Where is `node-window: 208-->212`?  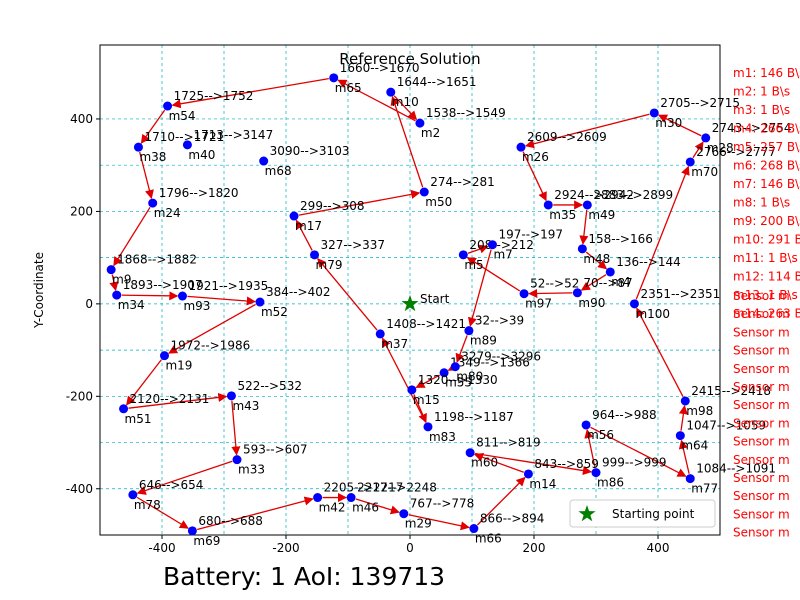 node-window: 208-->212 is located at coordinates (501, 245).